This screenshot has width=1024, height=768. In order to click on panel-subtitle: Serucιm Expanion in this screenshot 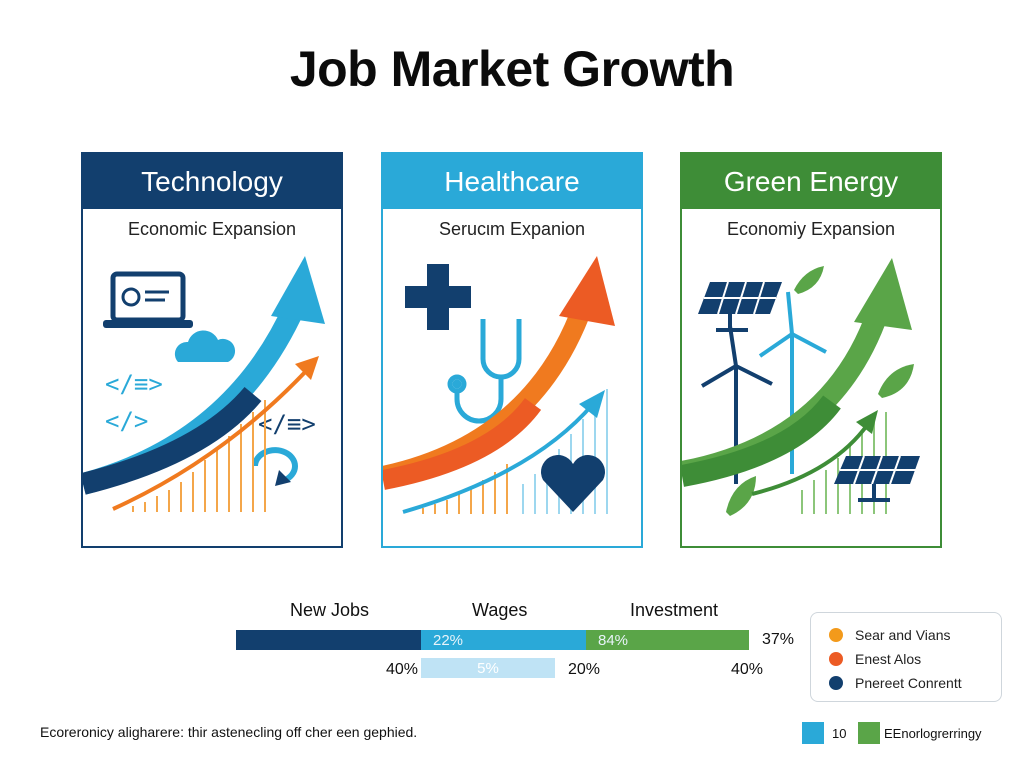, I will do `click(512, 229)`.